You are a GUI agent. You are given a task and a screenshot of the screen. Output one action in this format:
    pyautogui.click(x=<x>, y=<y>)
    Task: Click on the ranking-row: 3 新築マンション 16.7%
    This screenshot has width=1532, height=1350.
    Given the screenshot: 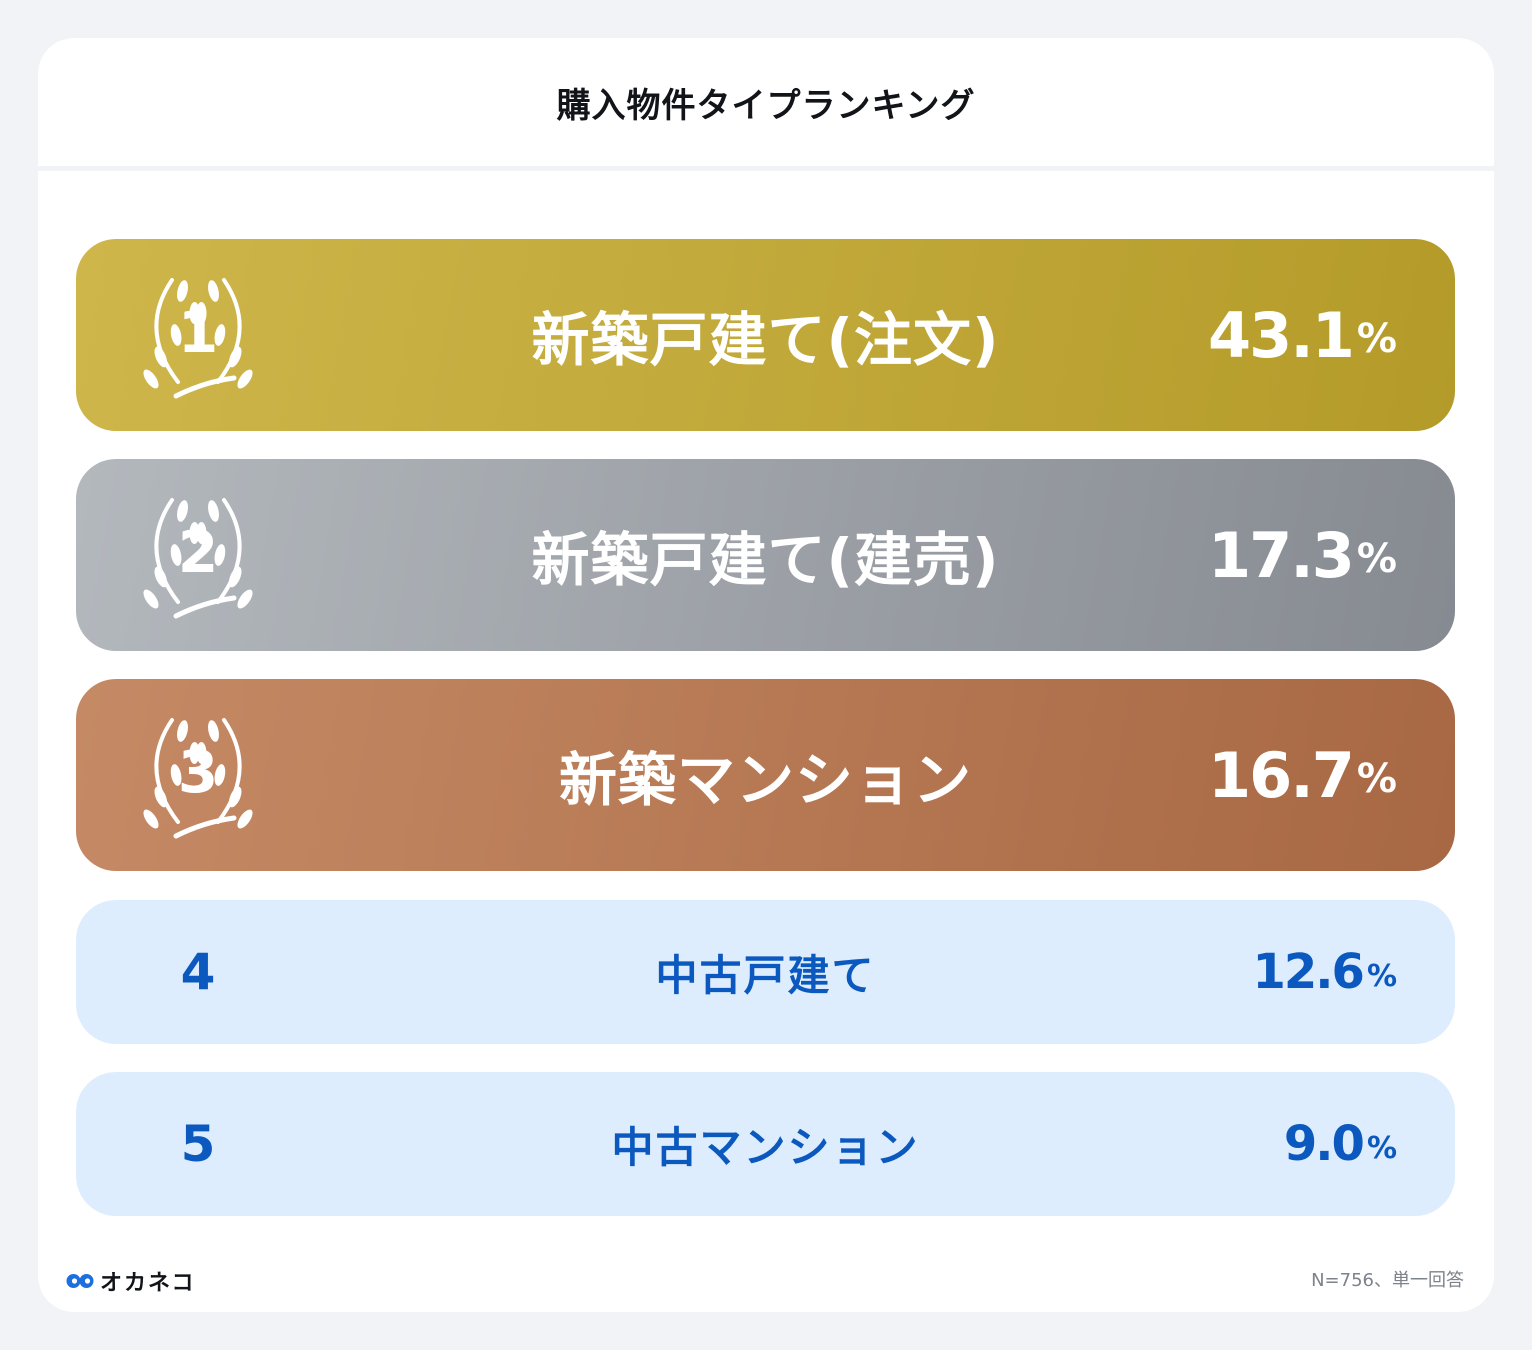 What is the action you would take?
    pyautogui.click(x=765, y=775)
    